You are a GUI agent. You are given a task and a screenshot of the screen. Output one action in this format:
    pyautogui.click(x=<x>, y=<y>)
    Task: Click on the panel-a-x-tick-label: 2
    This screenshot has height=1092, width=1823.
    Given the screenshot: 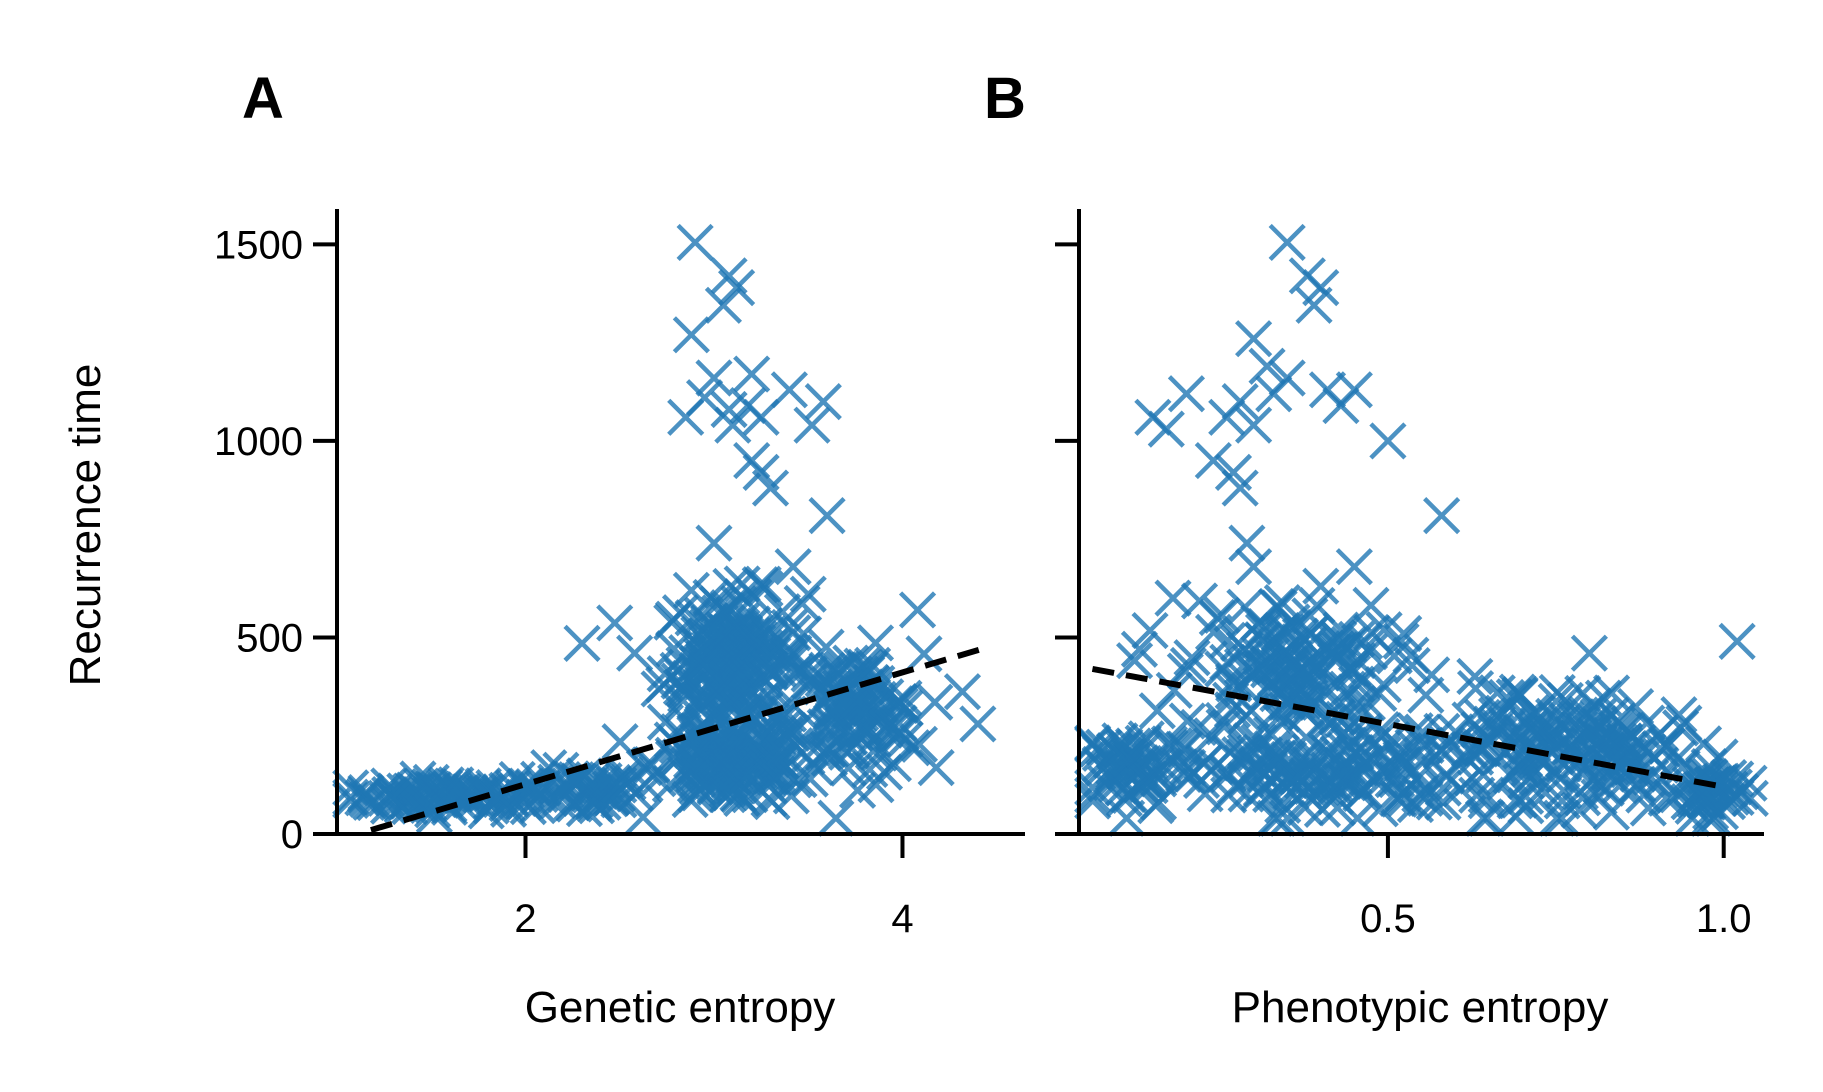 What is the action you would take?
    pyautogui.click(x=525, y=919)
    